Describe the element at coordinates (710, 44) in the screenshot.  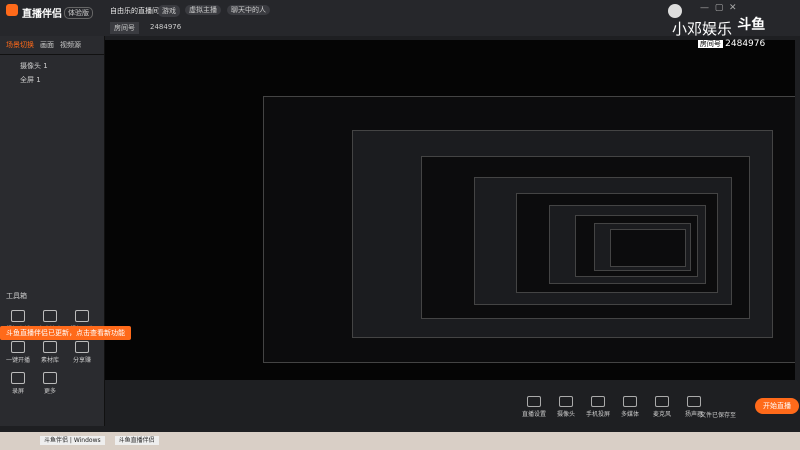
I see `wm-room-label: 房间号` at that location.